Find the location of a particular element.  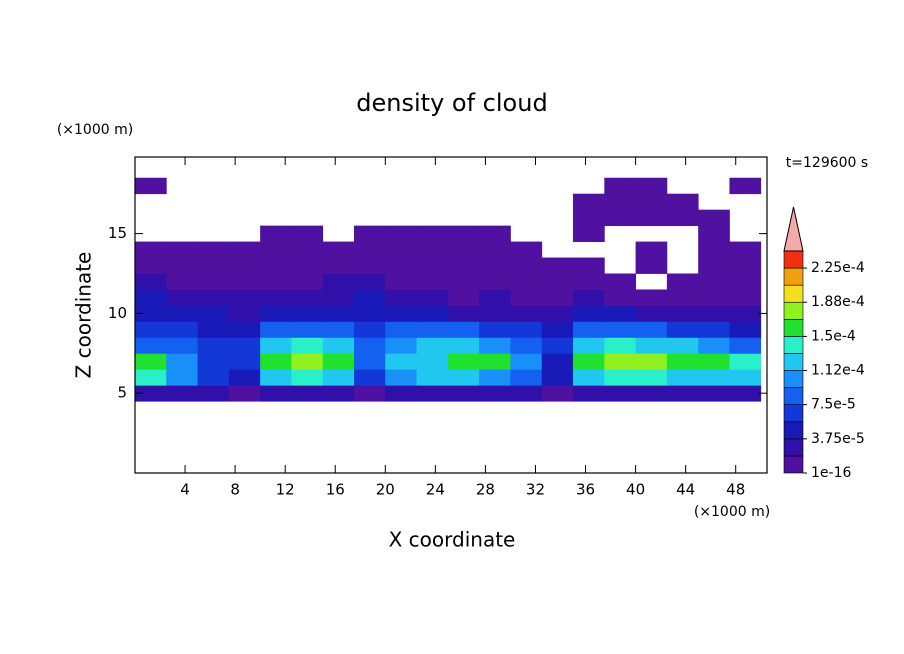

colorbar-tick-label: 1e-16 is located at coordinates (831, 473).